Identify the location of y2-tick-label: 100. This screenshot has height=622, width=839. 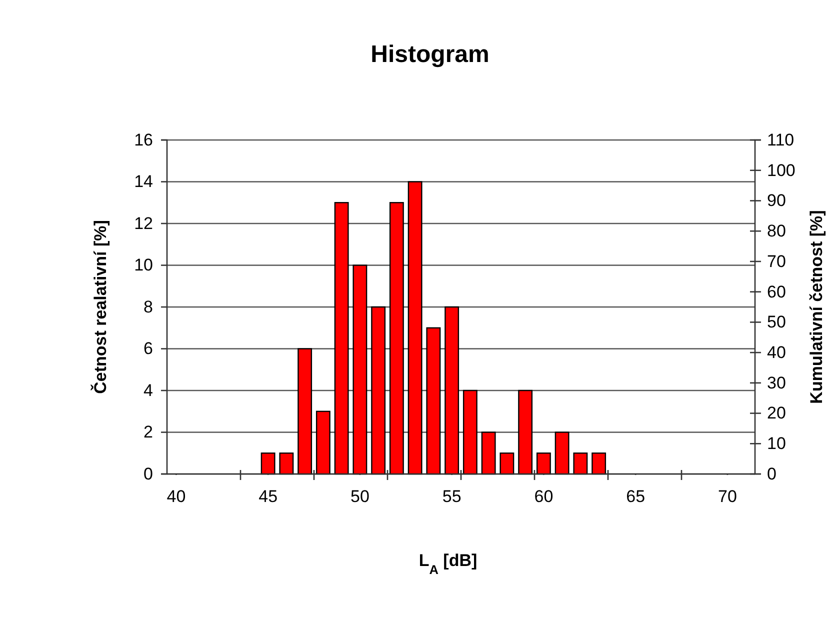
(781, 170).